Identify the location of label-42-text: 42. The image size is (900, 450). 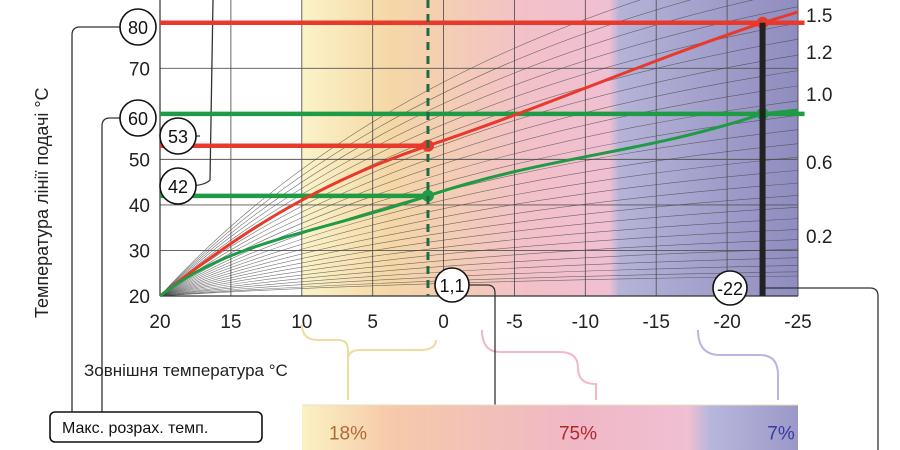
(178, 187).